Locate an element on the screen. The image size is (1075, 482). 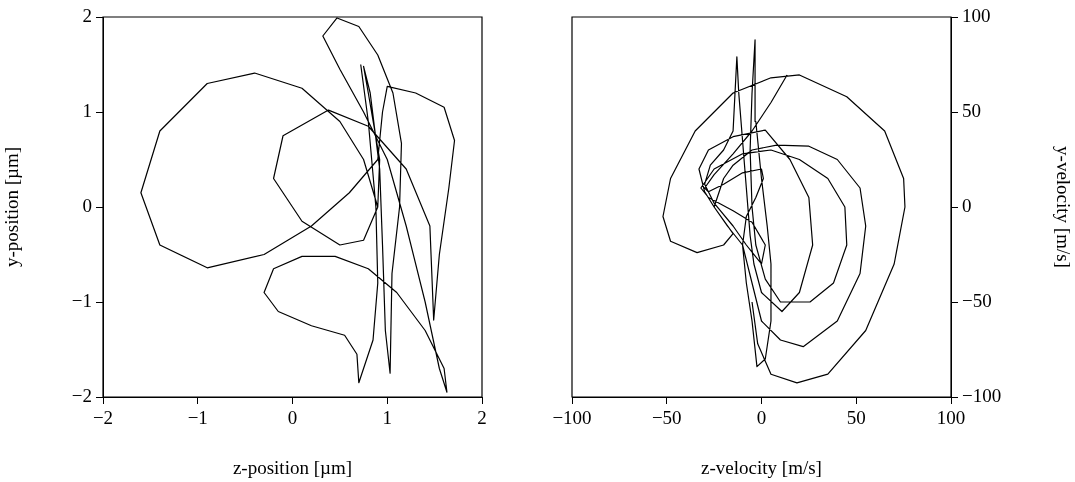
y-tick-label: −1 is located at coordinates (81, 300).